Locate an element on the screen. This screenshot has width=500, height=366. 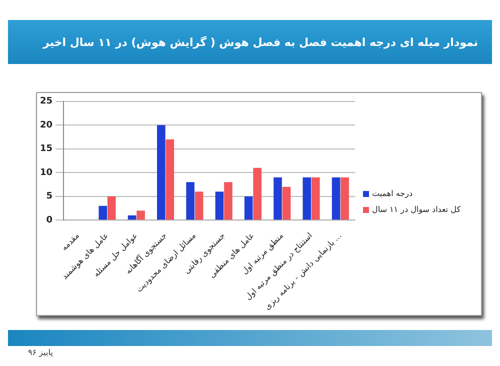
text: پاییز ۹۶ is located at coordinates (40, 352).